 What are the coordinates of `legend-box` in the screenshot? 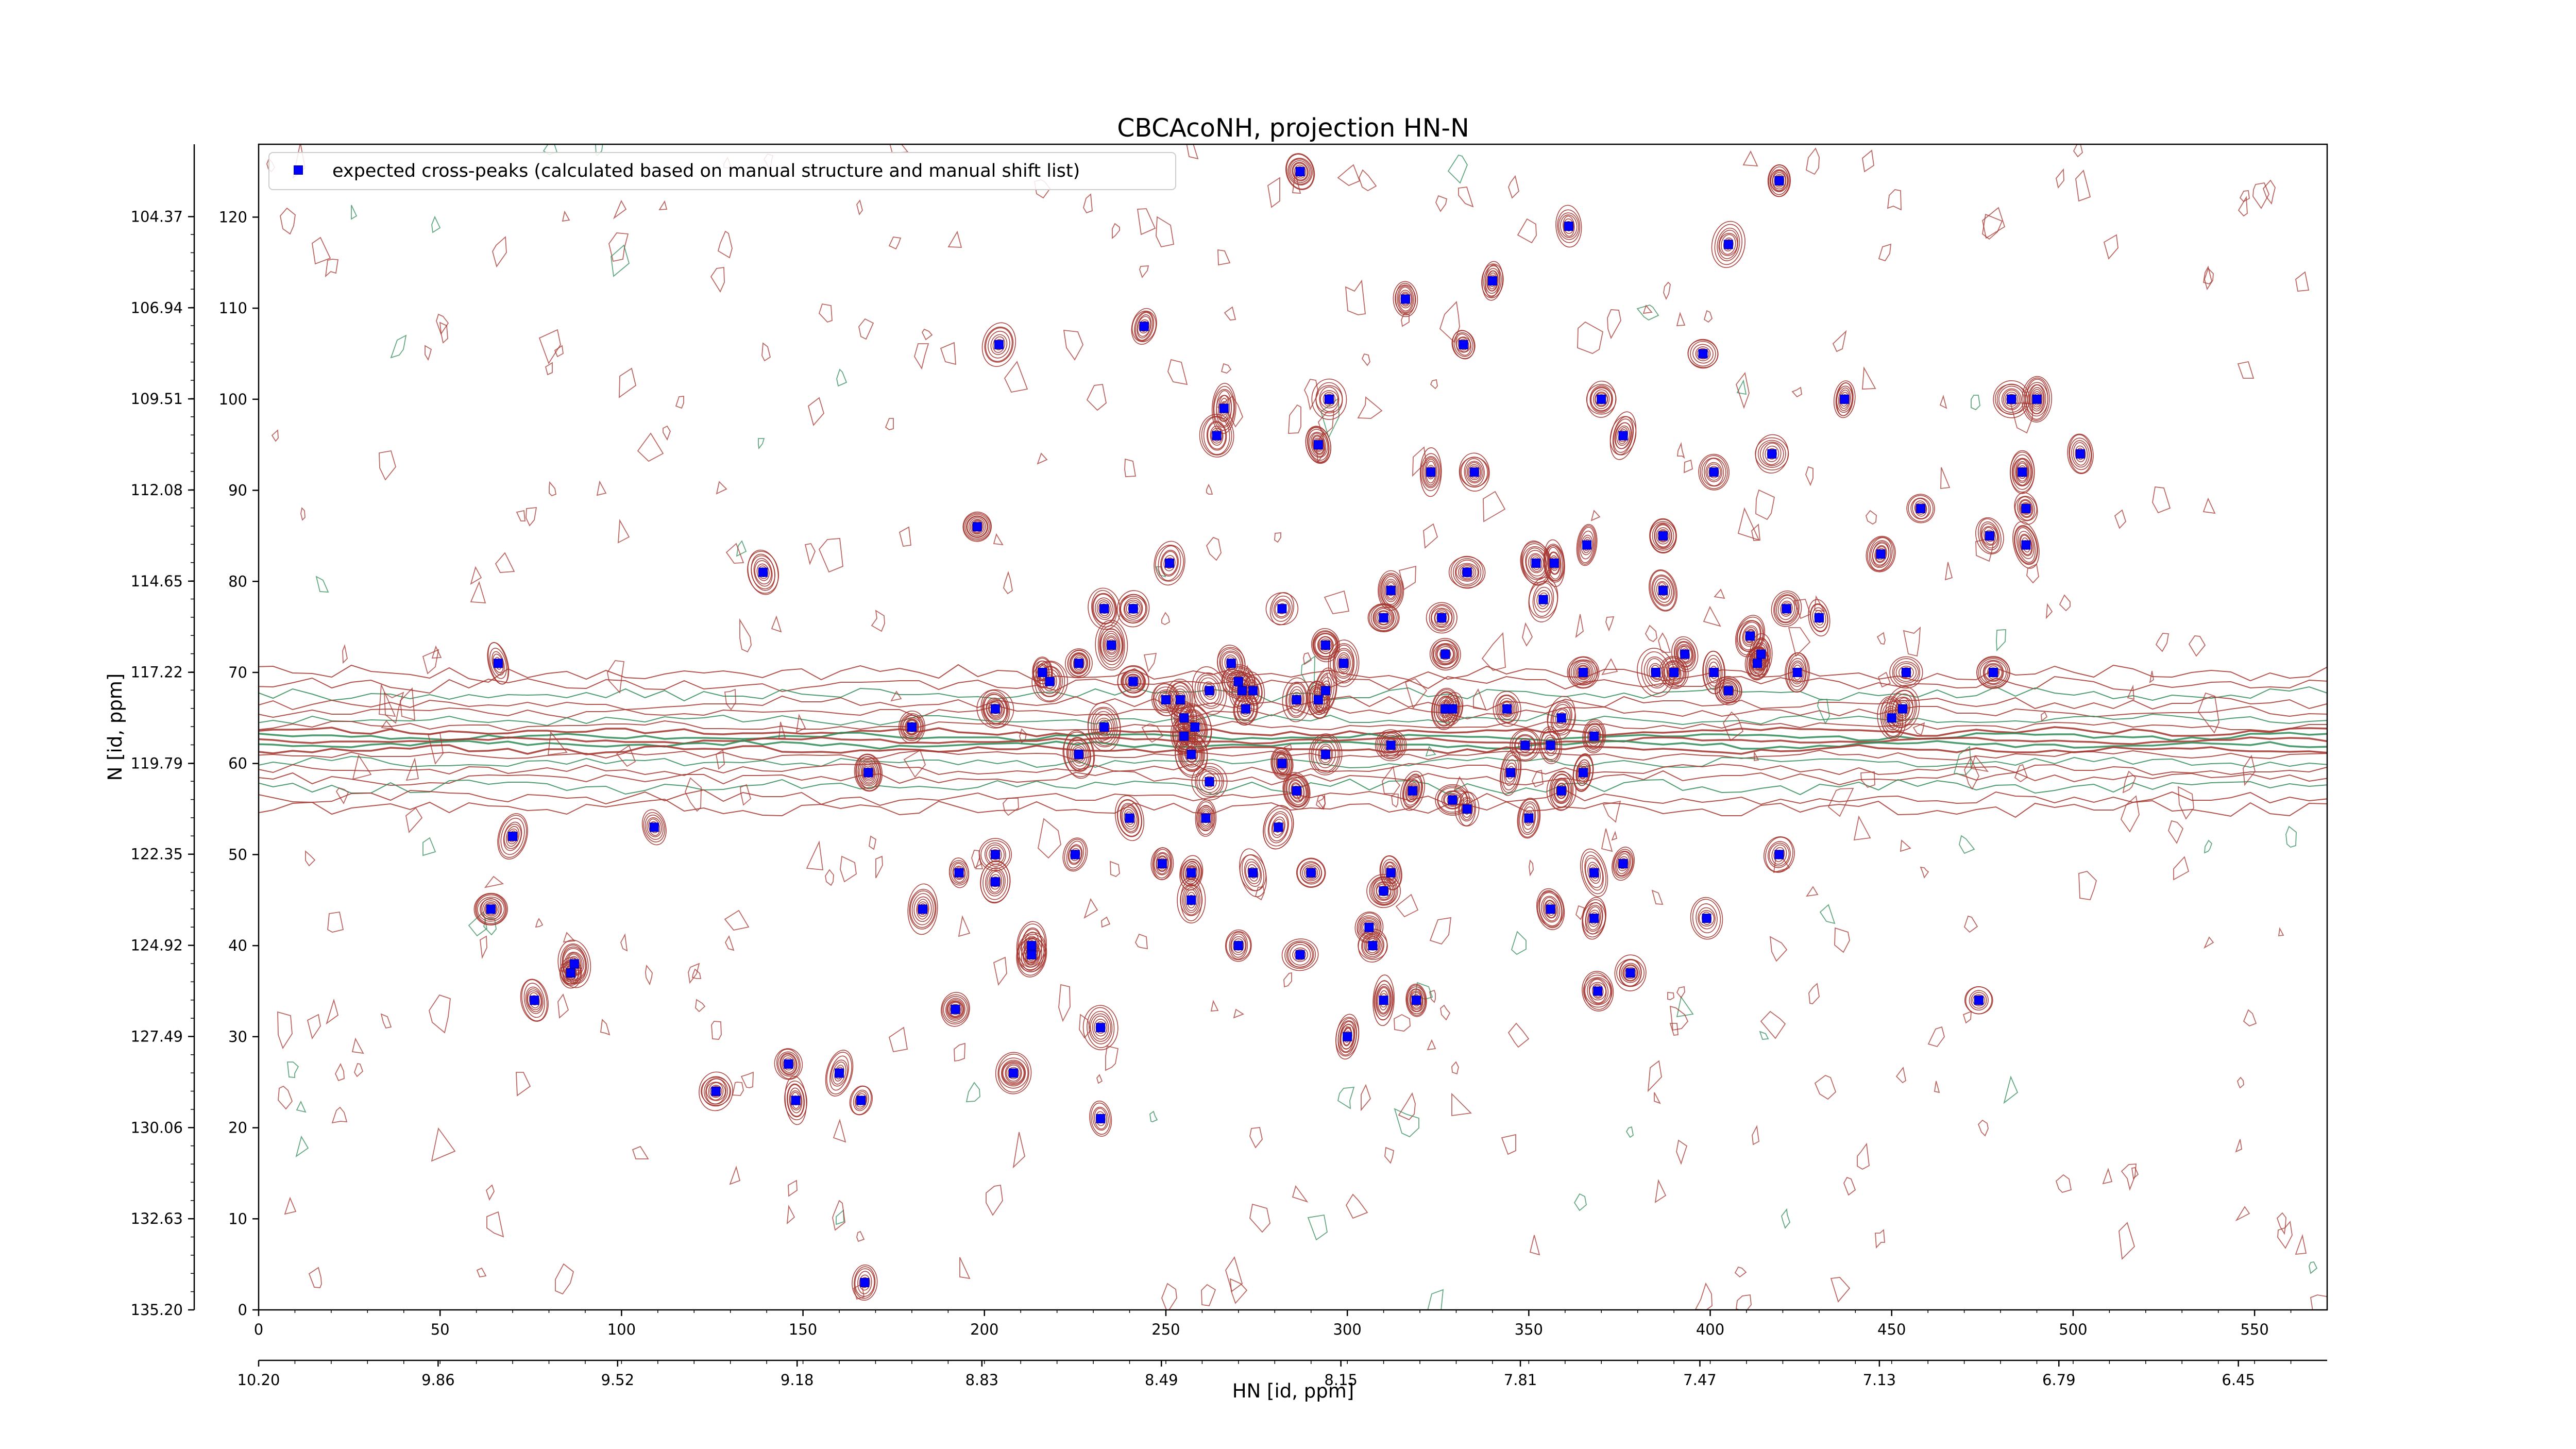 It's located at (722, 171).